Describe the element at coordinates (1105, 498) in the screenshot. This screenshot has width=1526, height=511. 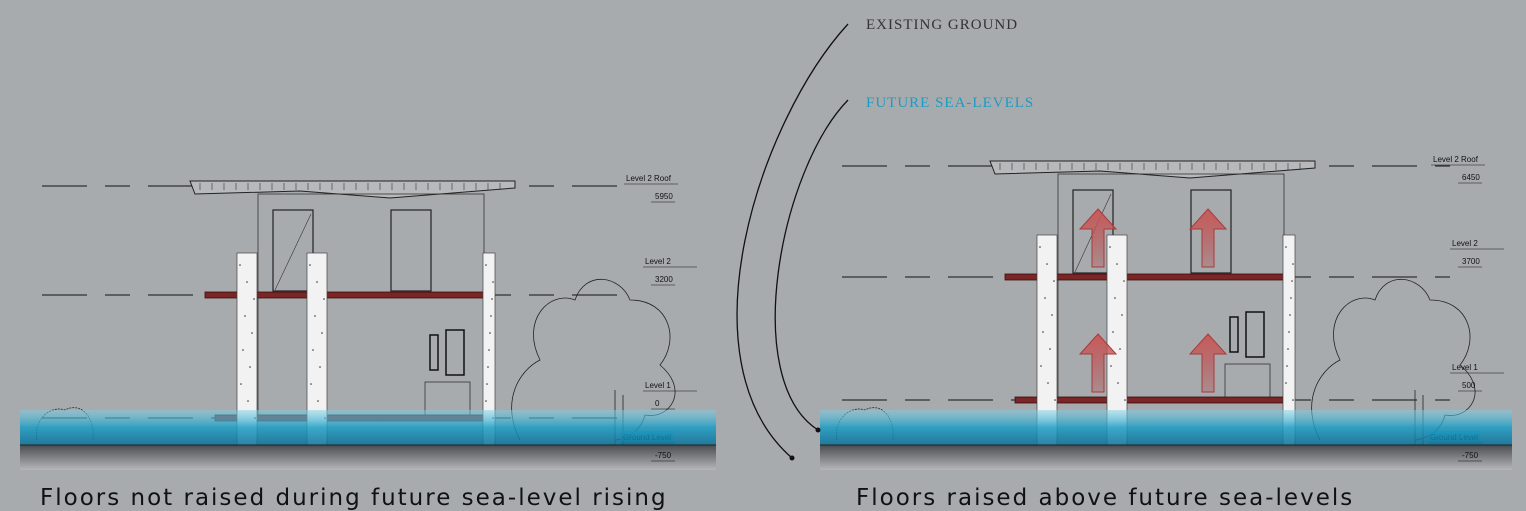
I see `caption: Floors raised above future sea-levels` at that location.